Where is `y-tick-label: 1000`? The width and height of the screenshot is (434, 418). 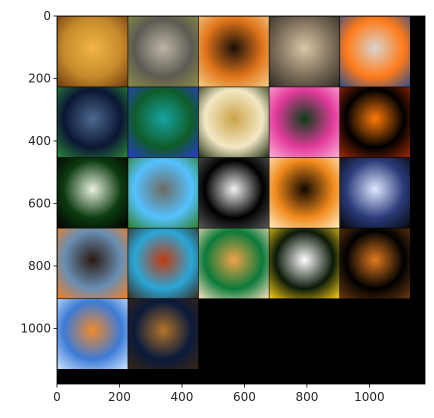 y-tick-label: 1000 is located at coordinates (35, 328).